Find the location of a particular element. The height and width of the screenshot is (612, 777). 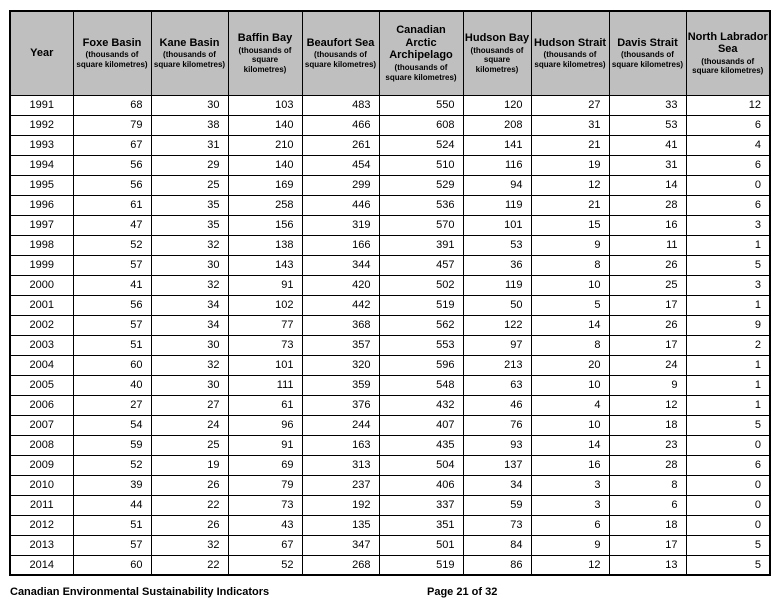

year-cell: 1992 is located at coordinates (41, 125).